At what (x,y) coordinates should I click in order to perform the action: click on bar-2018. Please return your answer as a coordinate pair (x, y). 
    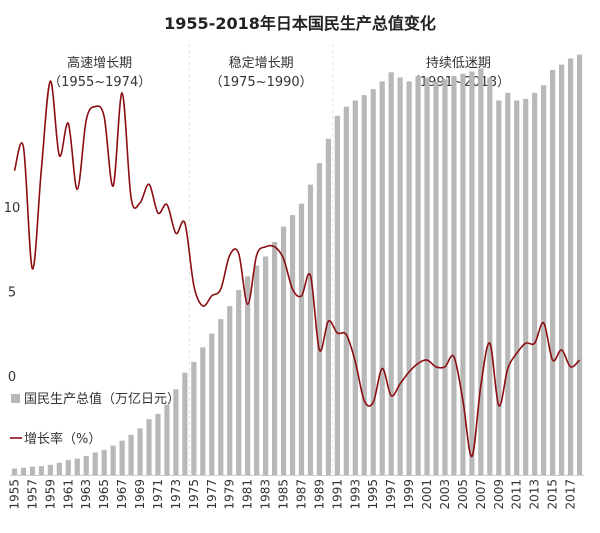
    Looking at the image, I should click on (579, 265).